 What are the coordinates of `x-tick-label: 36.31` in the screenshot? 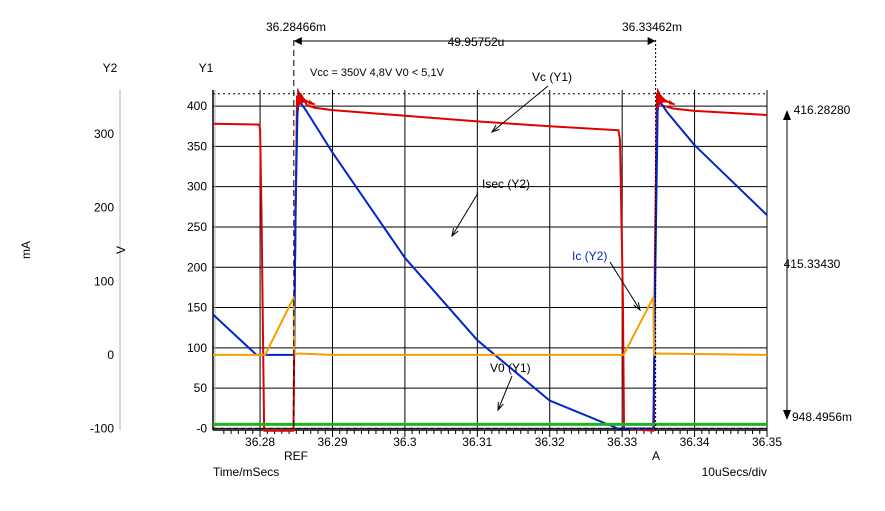 It's located at (477, 442).